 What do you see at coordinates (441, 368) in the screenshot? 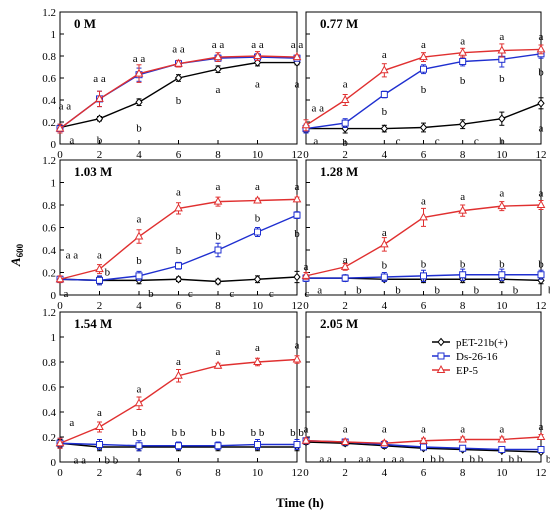
I see `legend-marker` at bounding box center [441, 368].